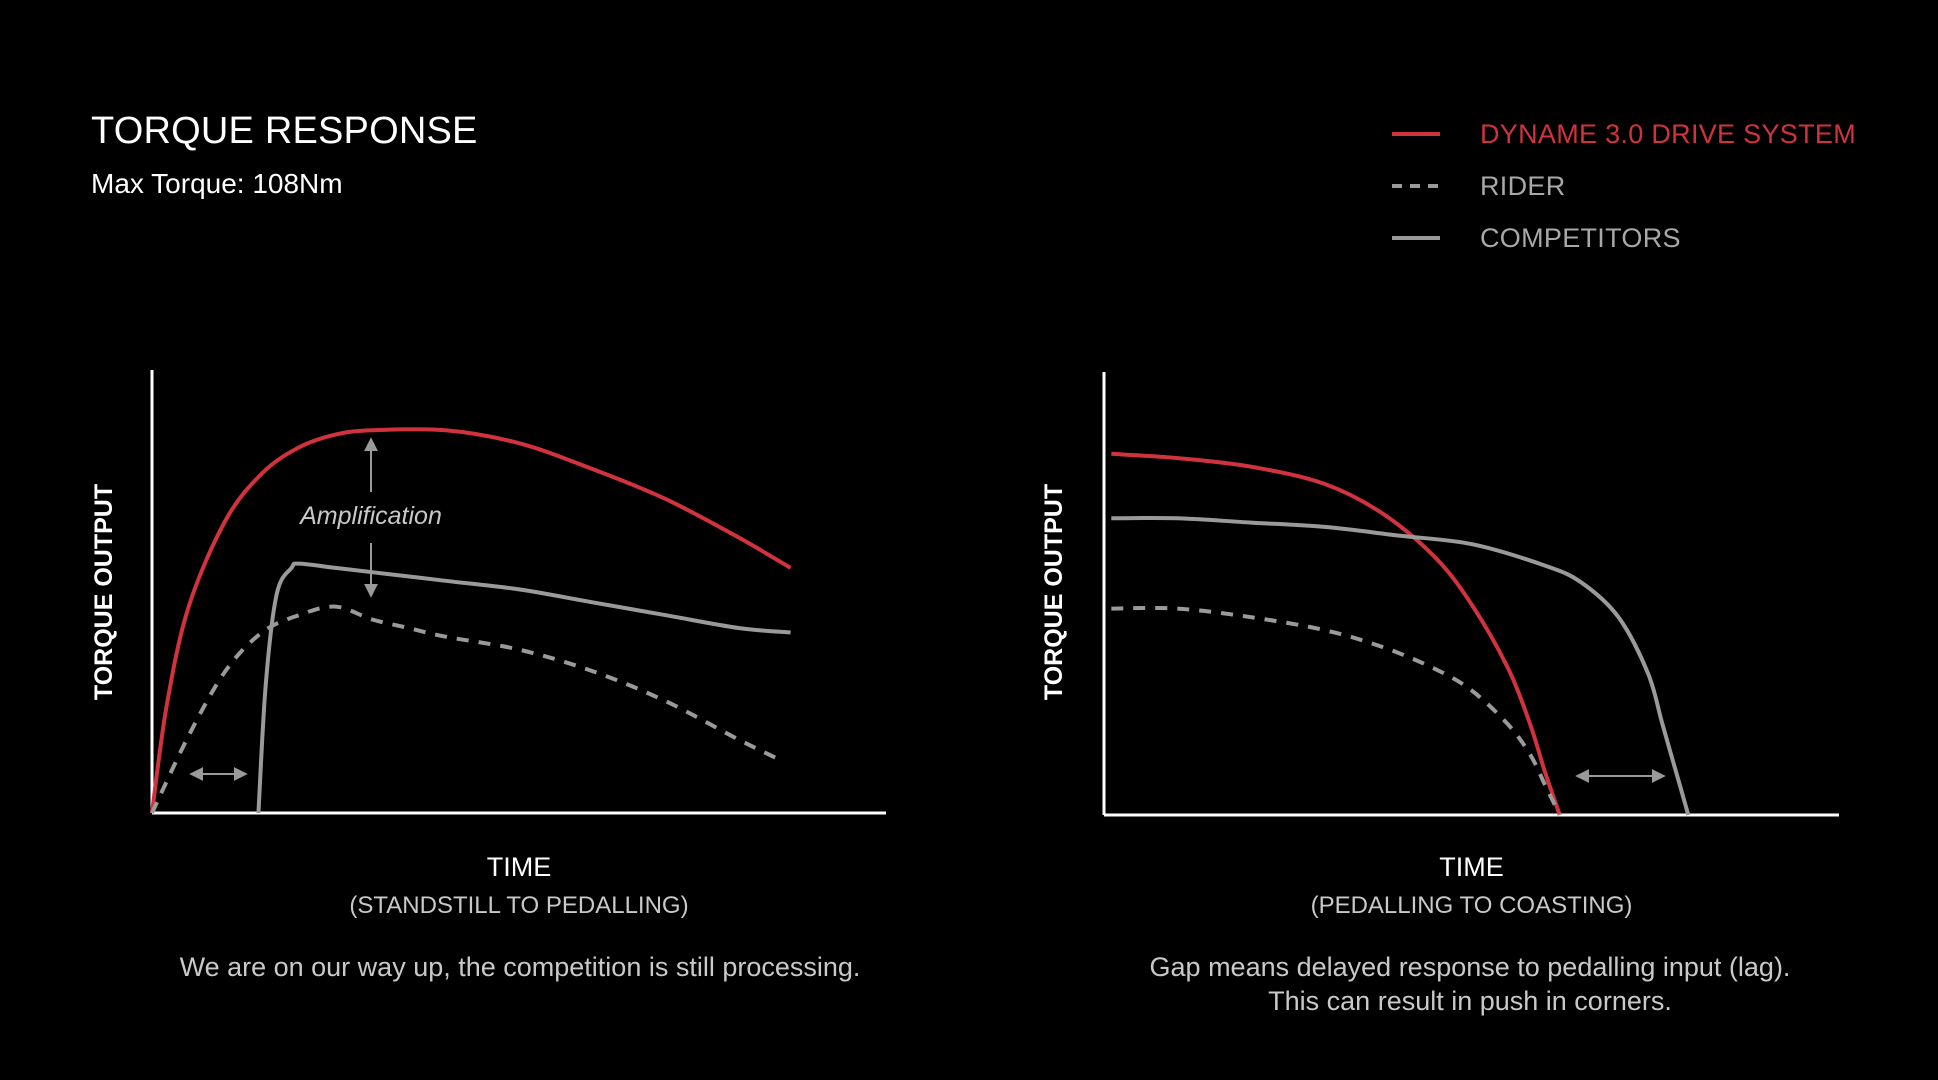 The image size is (1938, 1080). I want to click on legend-swatch-rider, so click(1416, 186).